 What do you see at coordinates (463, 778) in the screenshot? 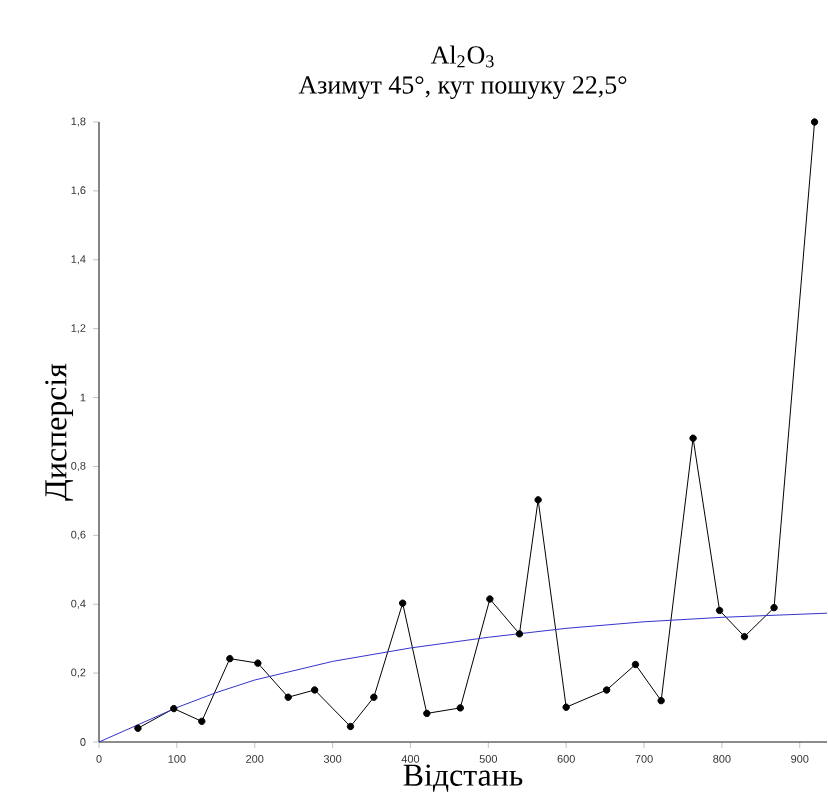
I see `x-axis-title: Відстань` at bounding box center [463, 778].